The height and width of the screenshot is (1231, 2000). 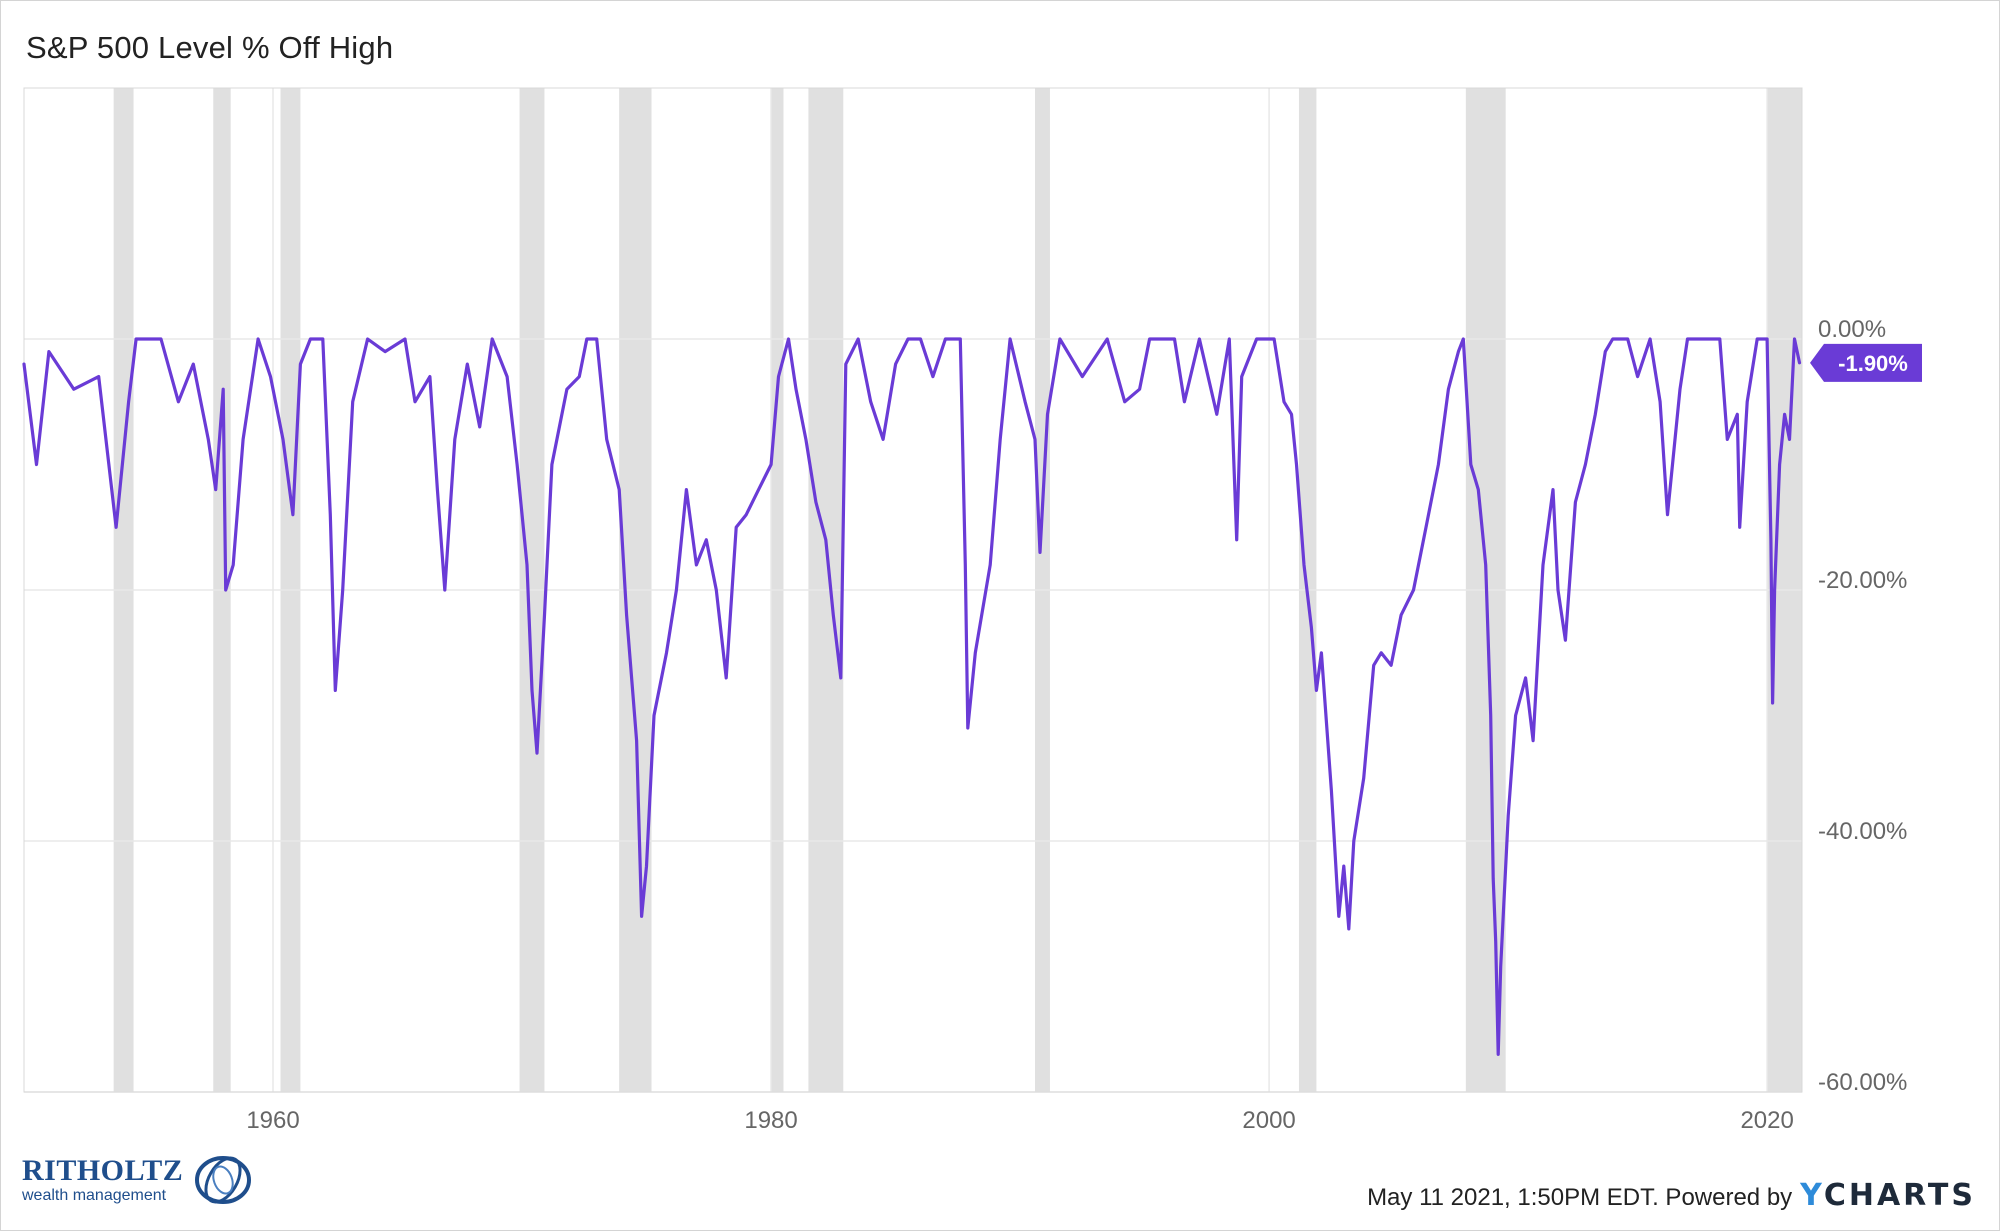 What do you see at coordinates (210, 47) in the screenshot?
I see `chart-title: S&P 500 Level % Off High` at bounding box center [210, 47].